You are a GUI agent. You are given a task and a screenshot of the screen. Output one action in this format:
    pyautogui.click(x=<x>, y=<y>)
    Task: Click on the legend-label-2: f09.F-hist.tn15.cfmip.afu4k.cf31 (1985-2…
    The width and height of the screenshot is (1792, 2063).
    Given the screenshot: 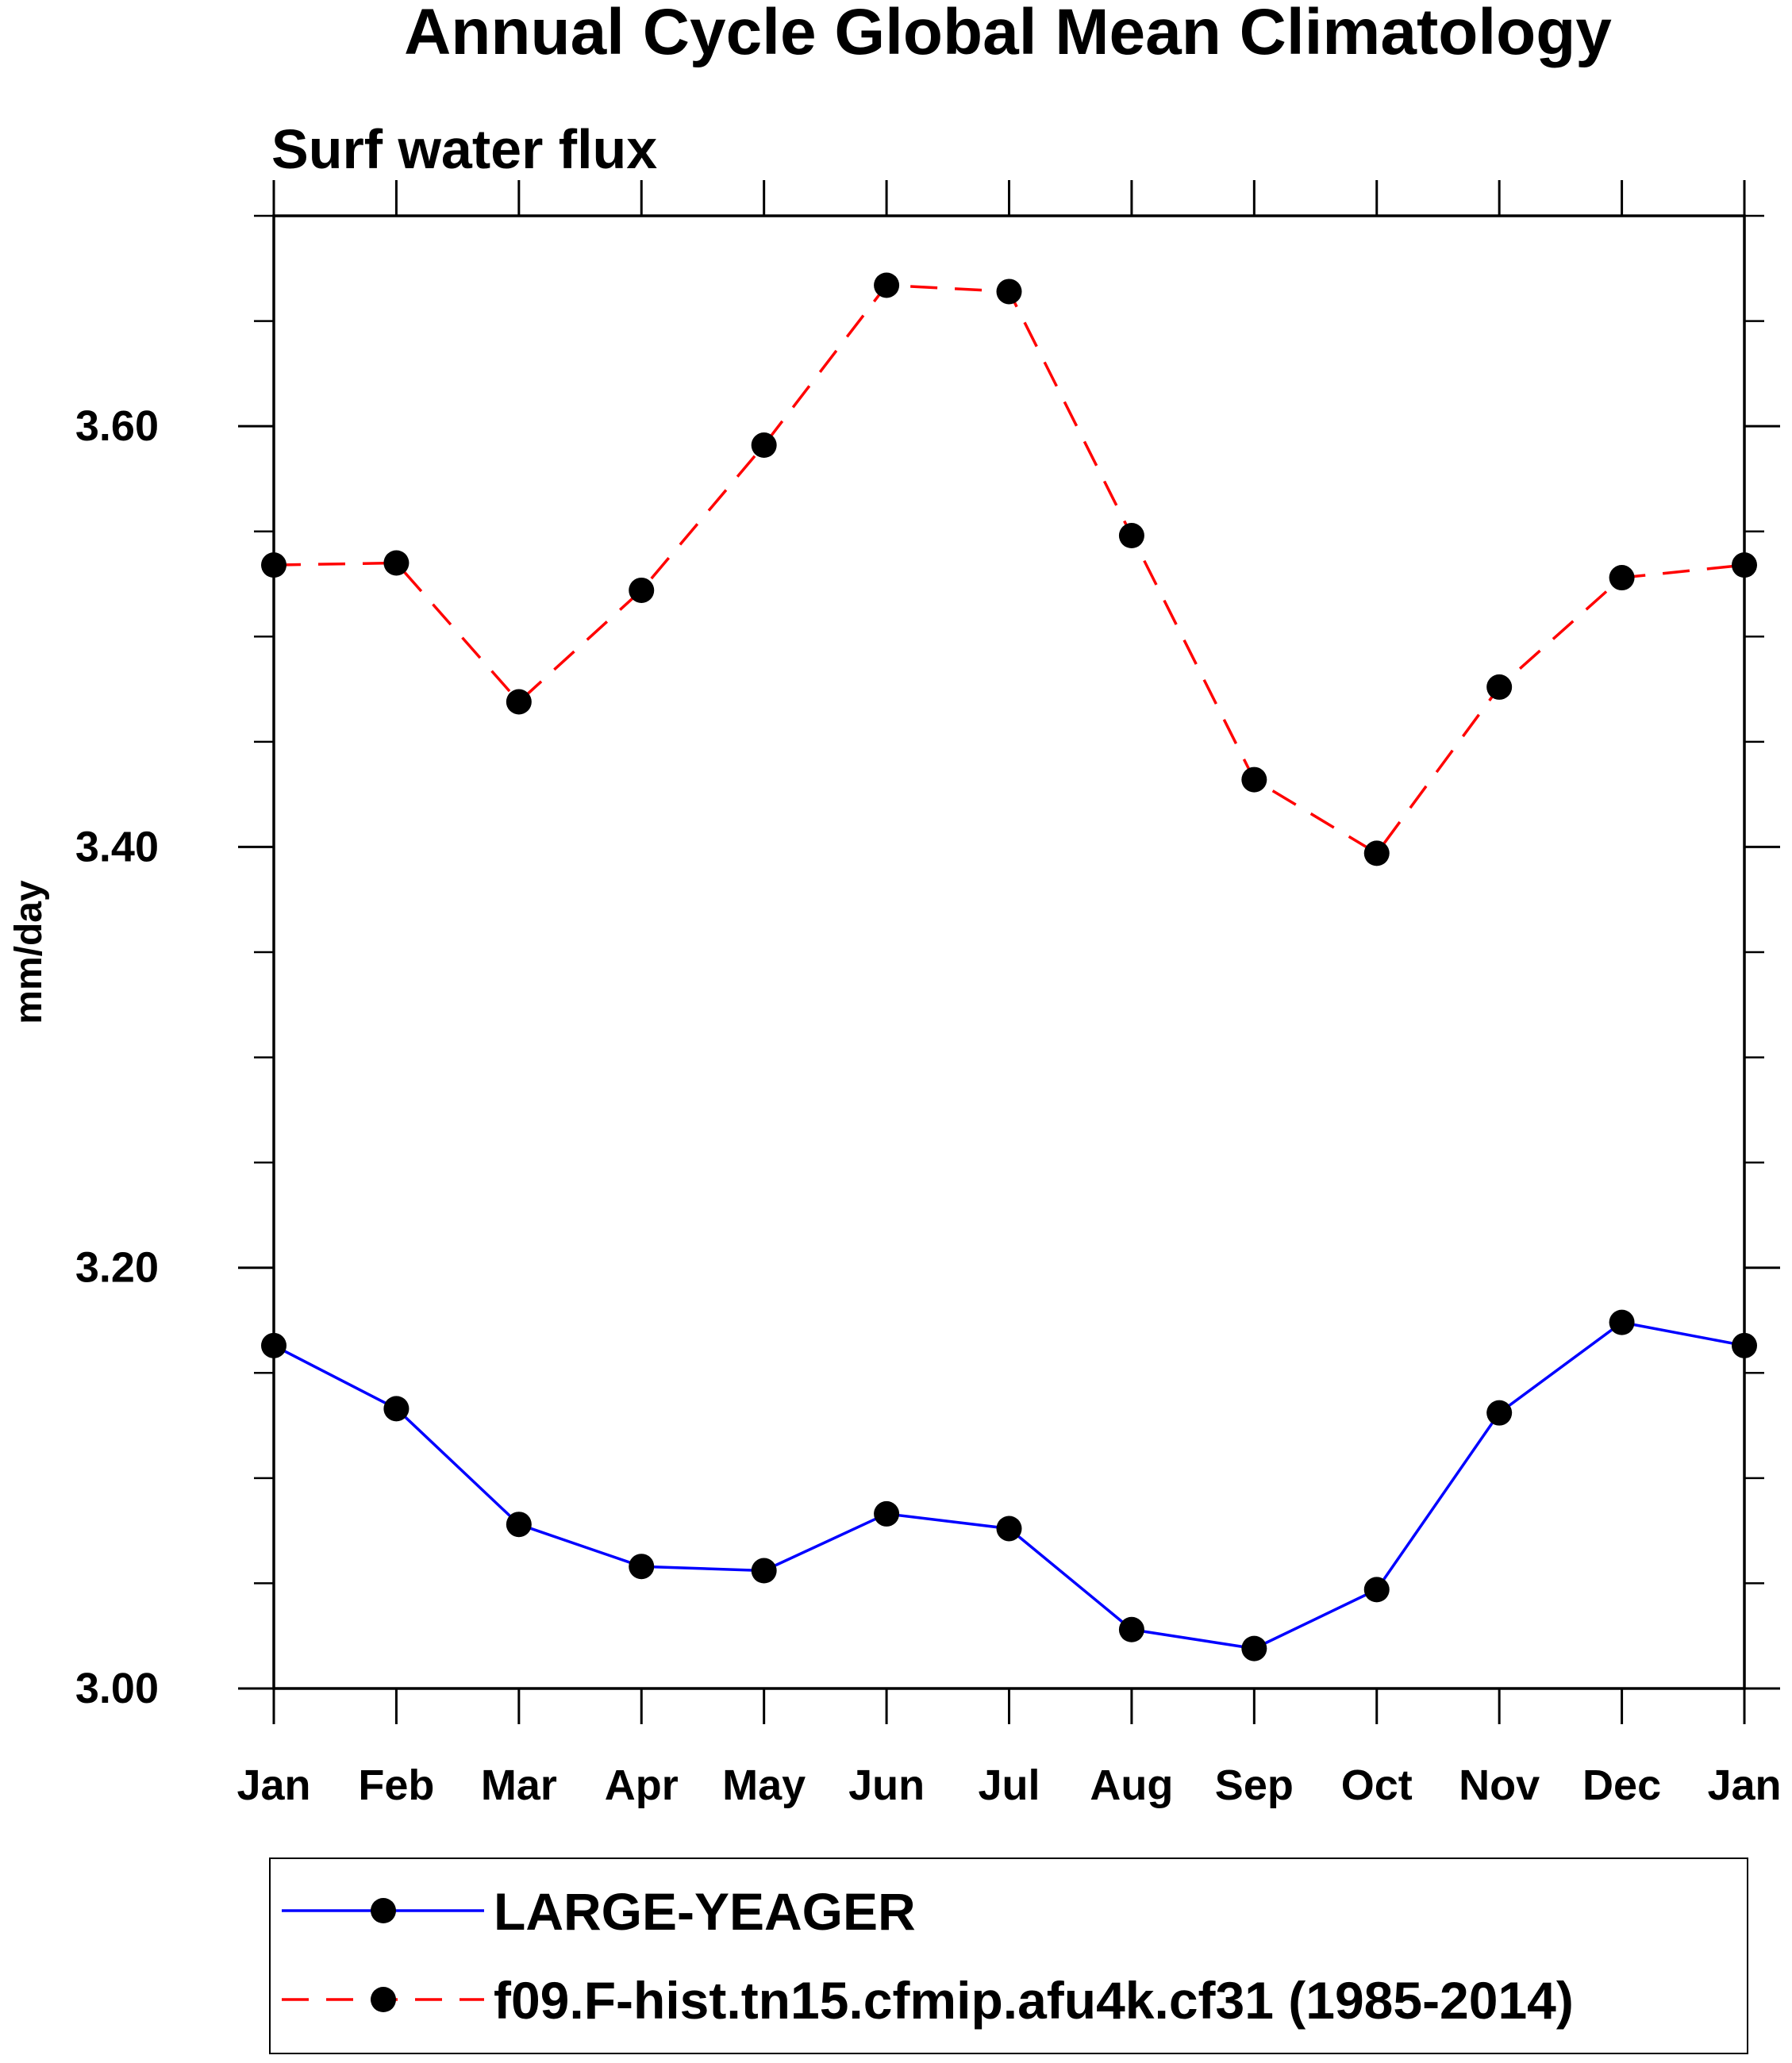 What is the action you would take?
    pyautogui.click(x=1034, y=2000)
    